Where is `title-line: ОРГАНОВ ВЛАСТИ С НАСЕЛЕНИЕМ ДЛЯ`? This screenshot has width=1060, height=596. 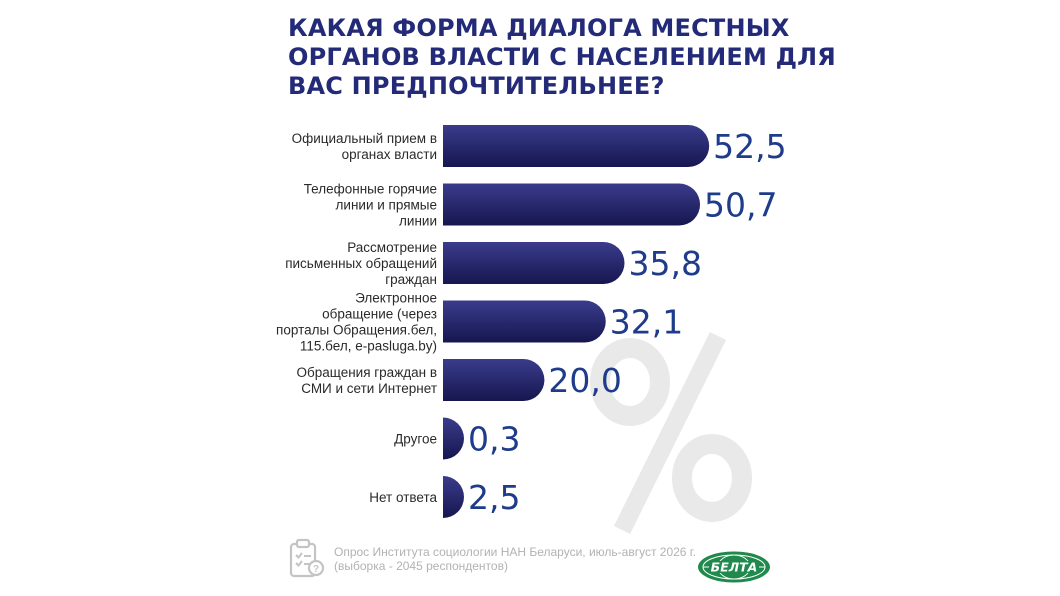 title-line: ОРГАНОВ ВЛАСТИ С НАСЕЛЕНИЕМ ДЛЯ is located at coordinates (562, 57).